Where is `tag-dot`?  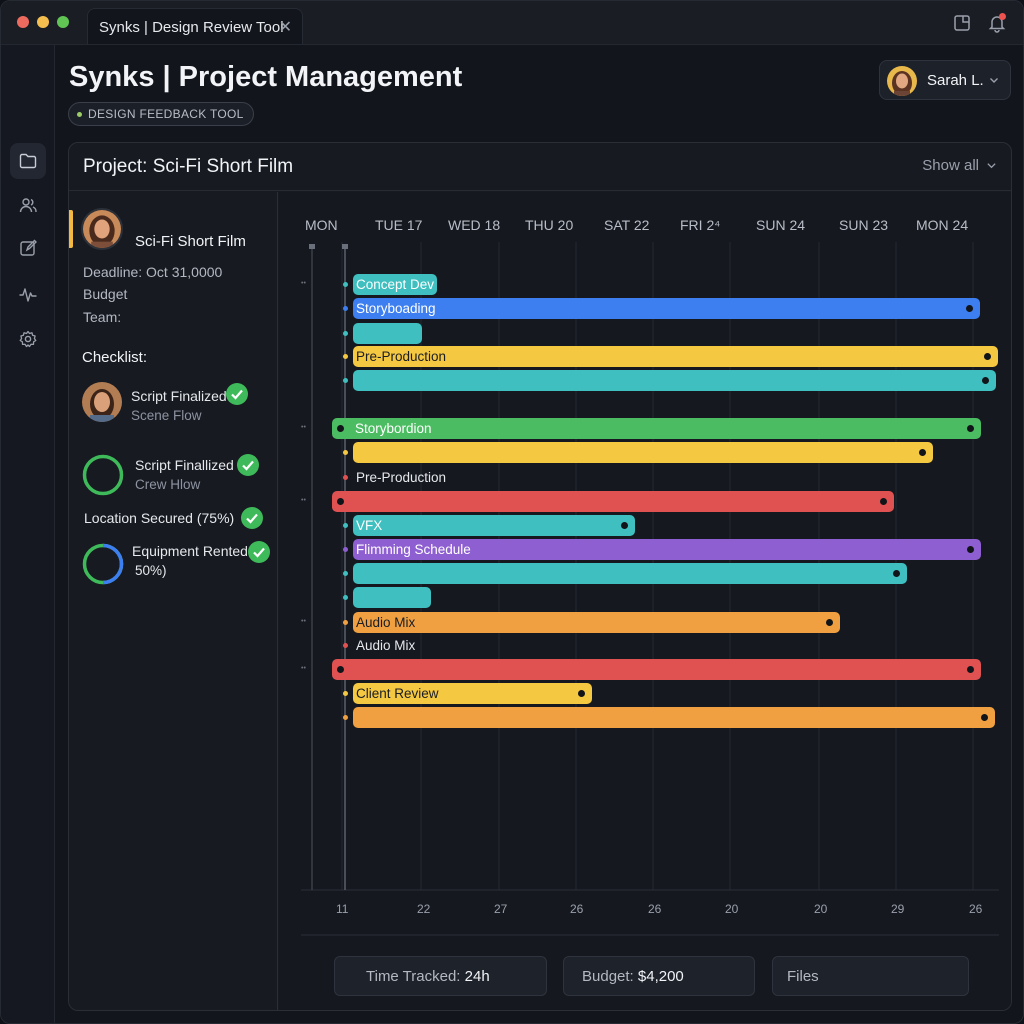
tag-dot is located at coordinates (79, 114).